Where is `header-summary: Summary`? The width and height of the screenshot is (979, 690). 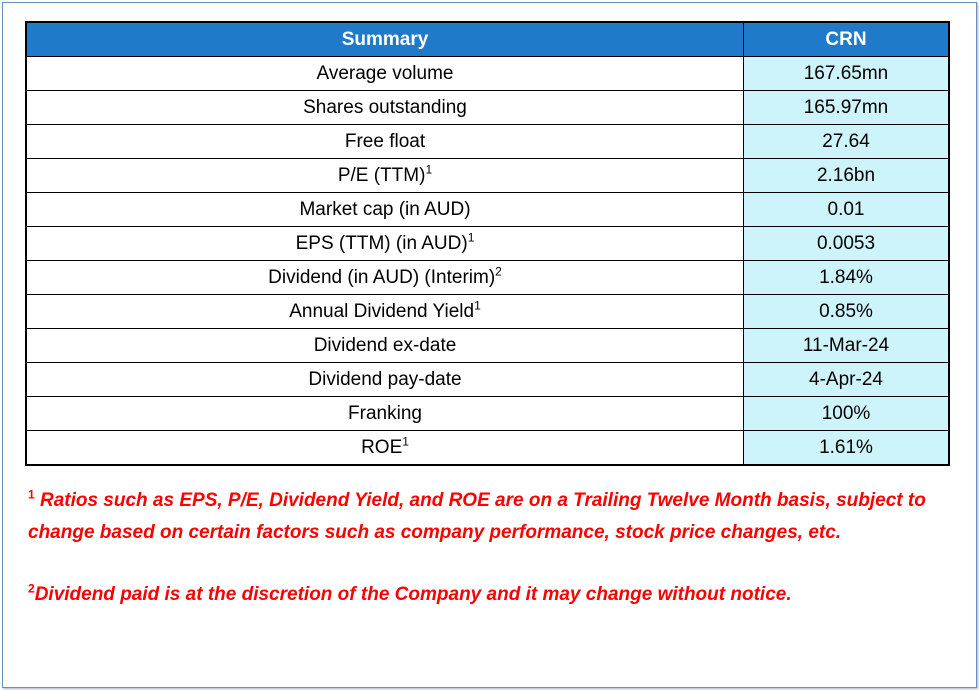 header-summary: Summary is located at coordinates (384, 39).